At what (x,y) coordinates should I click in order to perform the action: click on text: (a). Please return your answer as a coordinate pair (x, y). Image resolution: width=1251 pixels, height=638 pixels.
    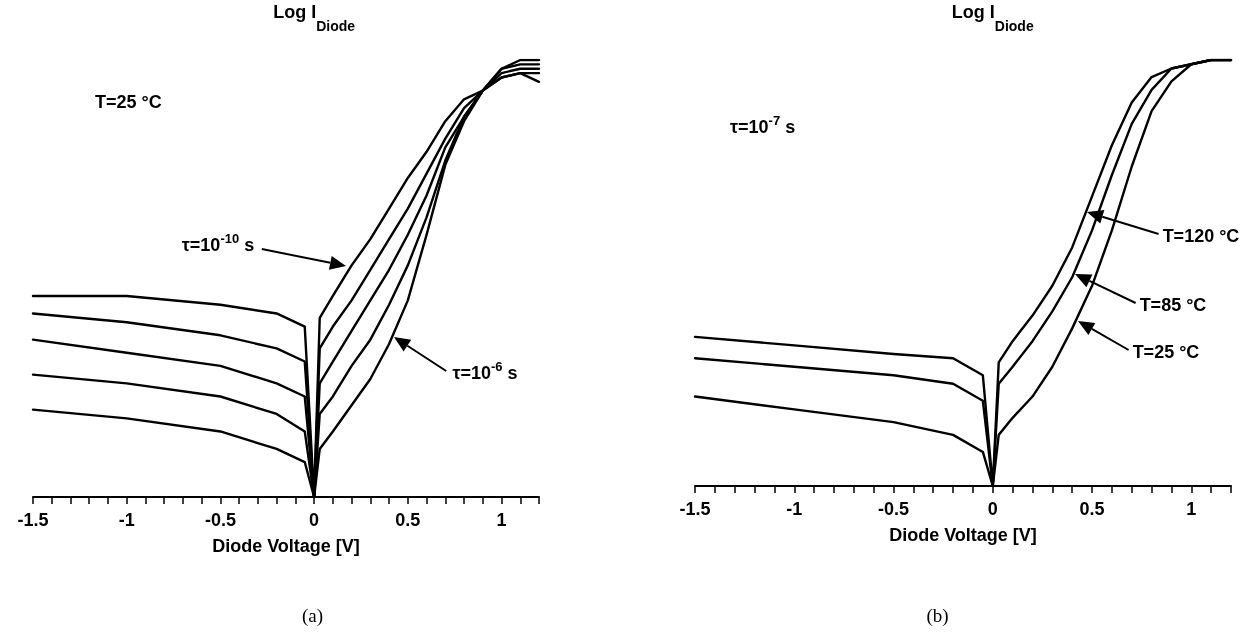
    Looking at the image, I should click on (312, 616).